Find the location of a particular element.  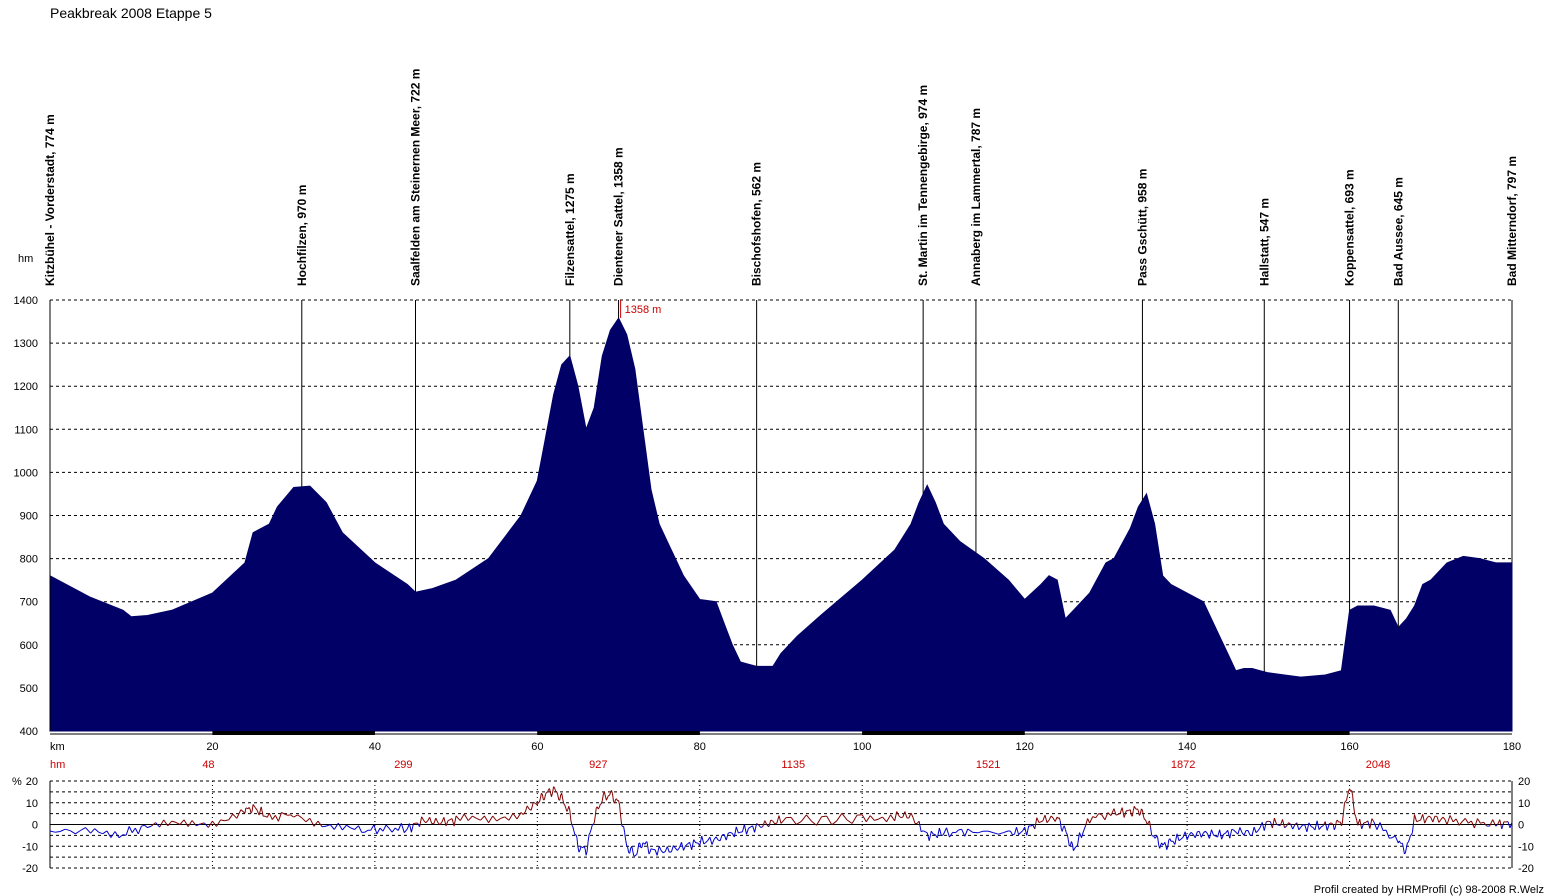

y-tick-label: 1200 is located at coordinates (26, 387).